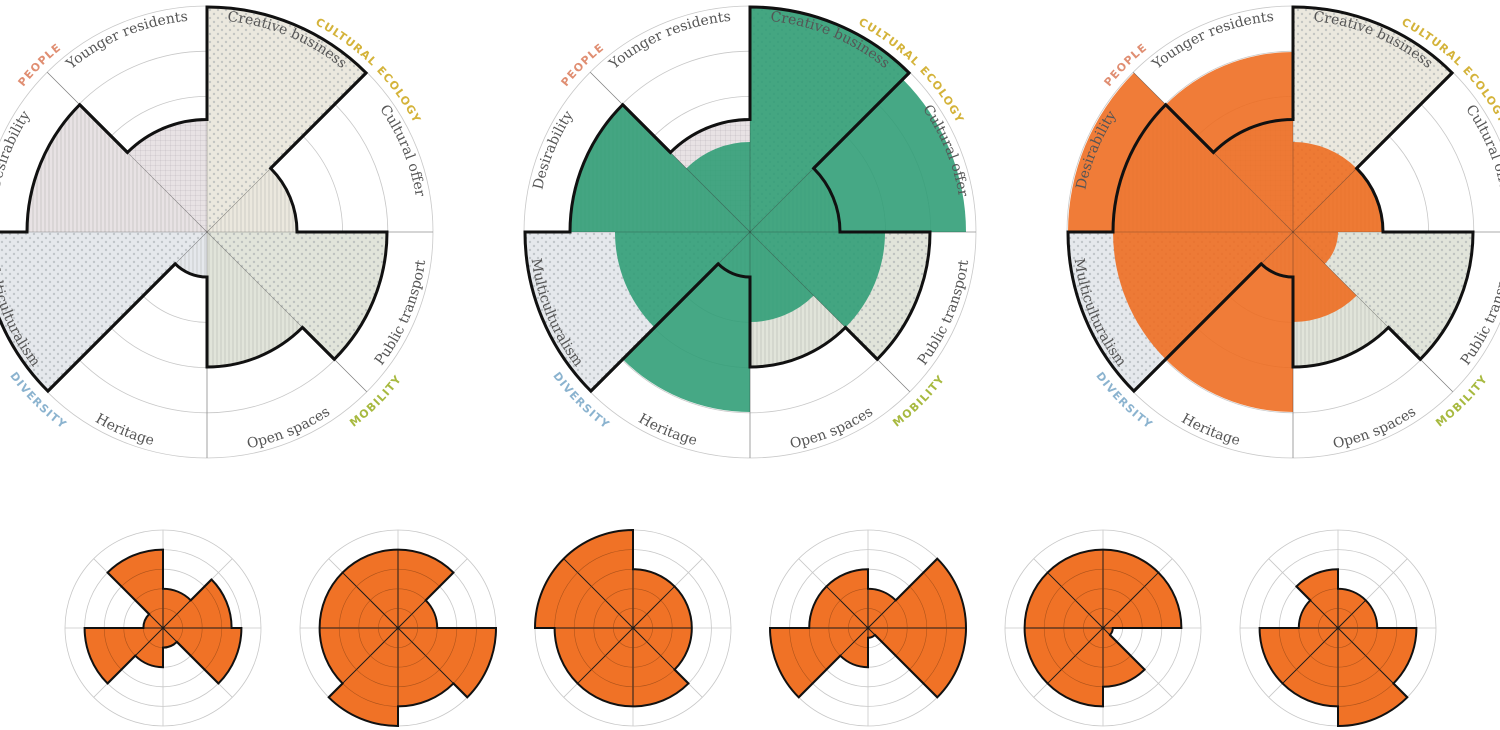  What do you see at coordinates (718, 187) in the screenshot?
I see `overlay-wedge-younger-residents` at bounding box center [718, 187].